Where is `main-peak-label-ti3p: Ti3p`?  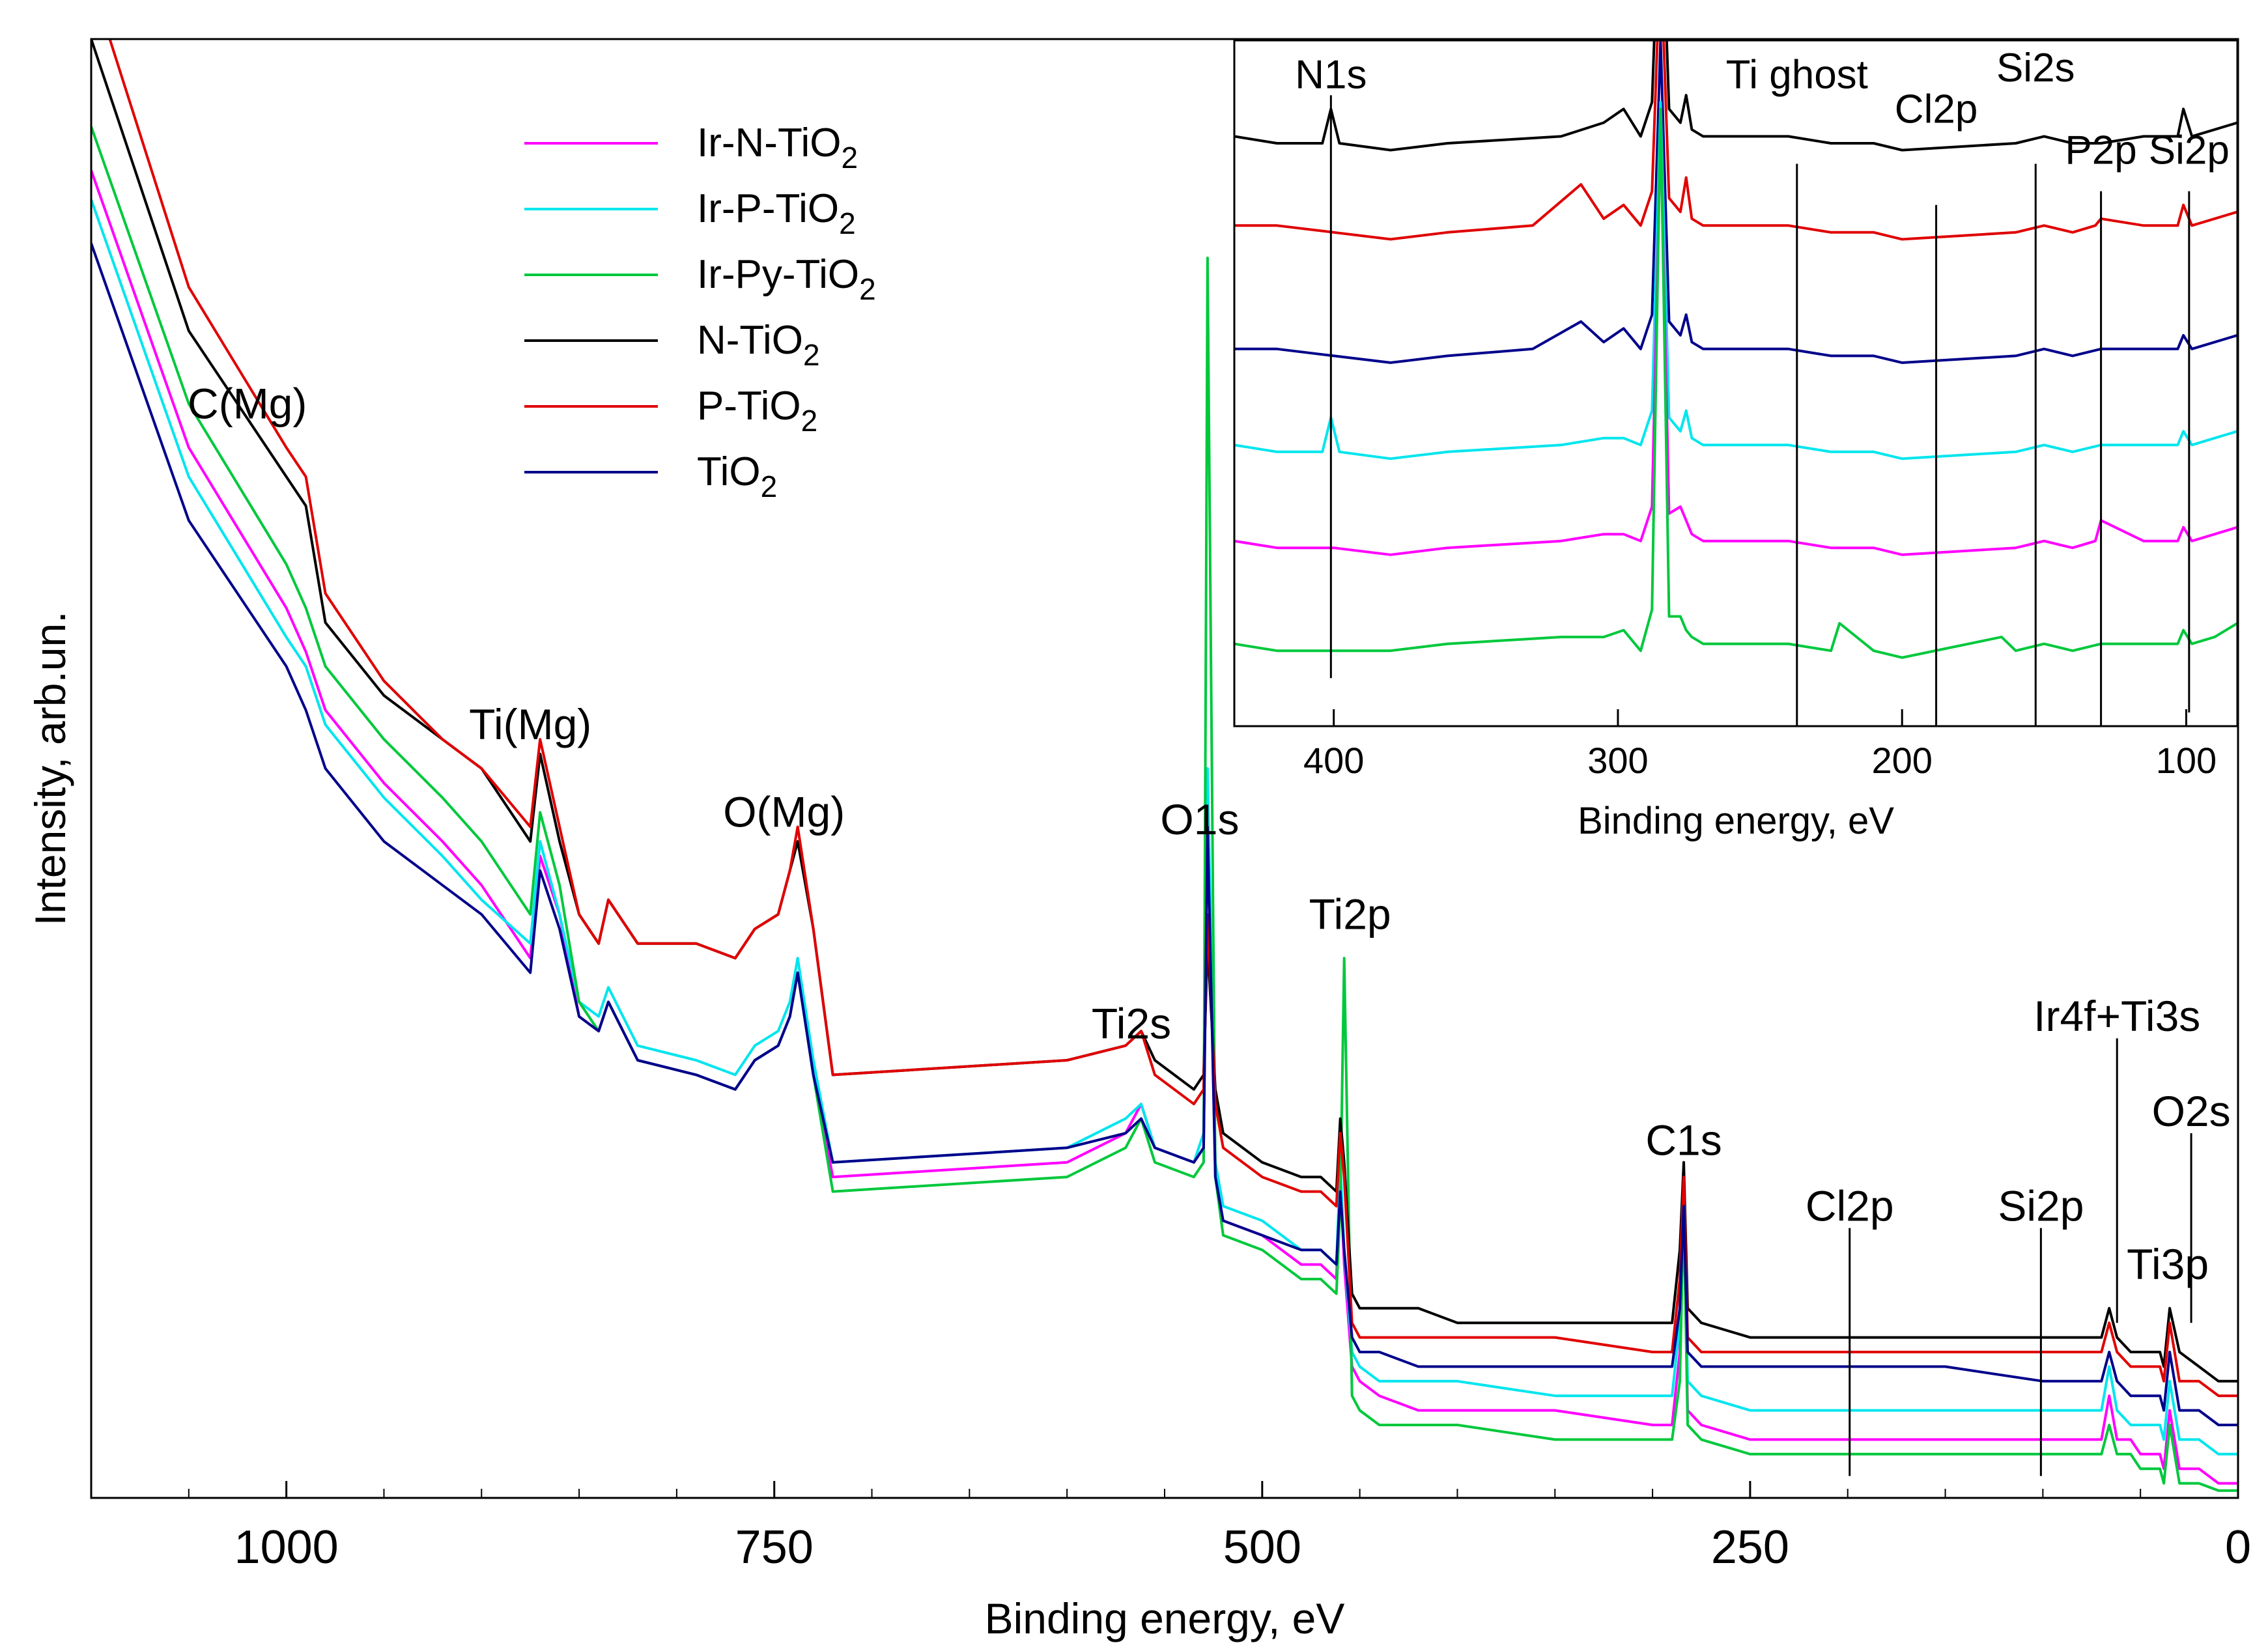
main-peak-label-ti3p: Ti3p is located at coordinates (2168, 1264).